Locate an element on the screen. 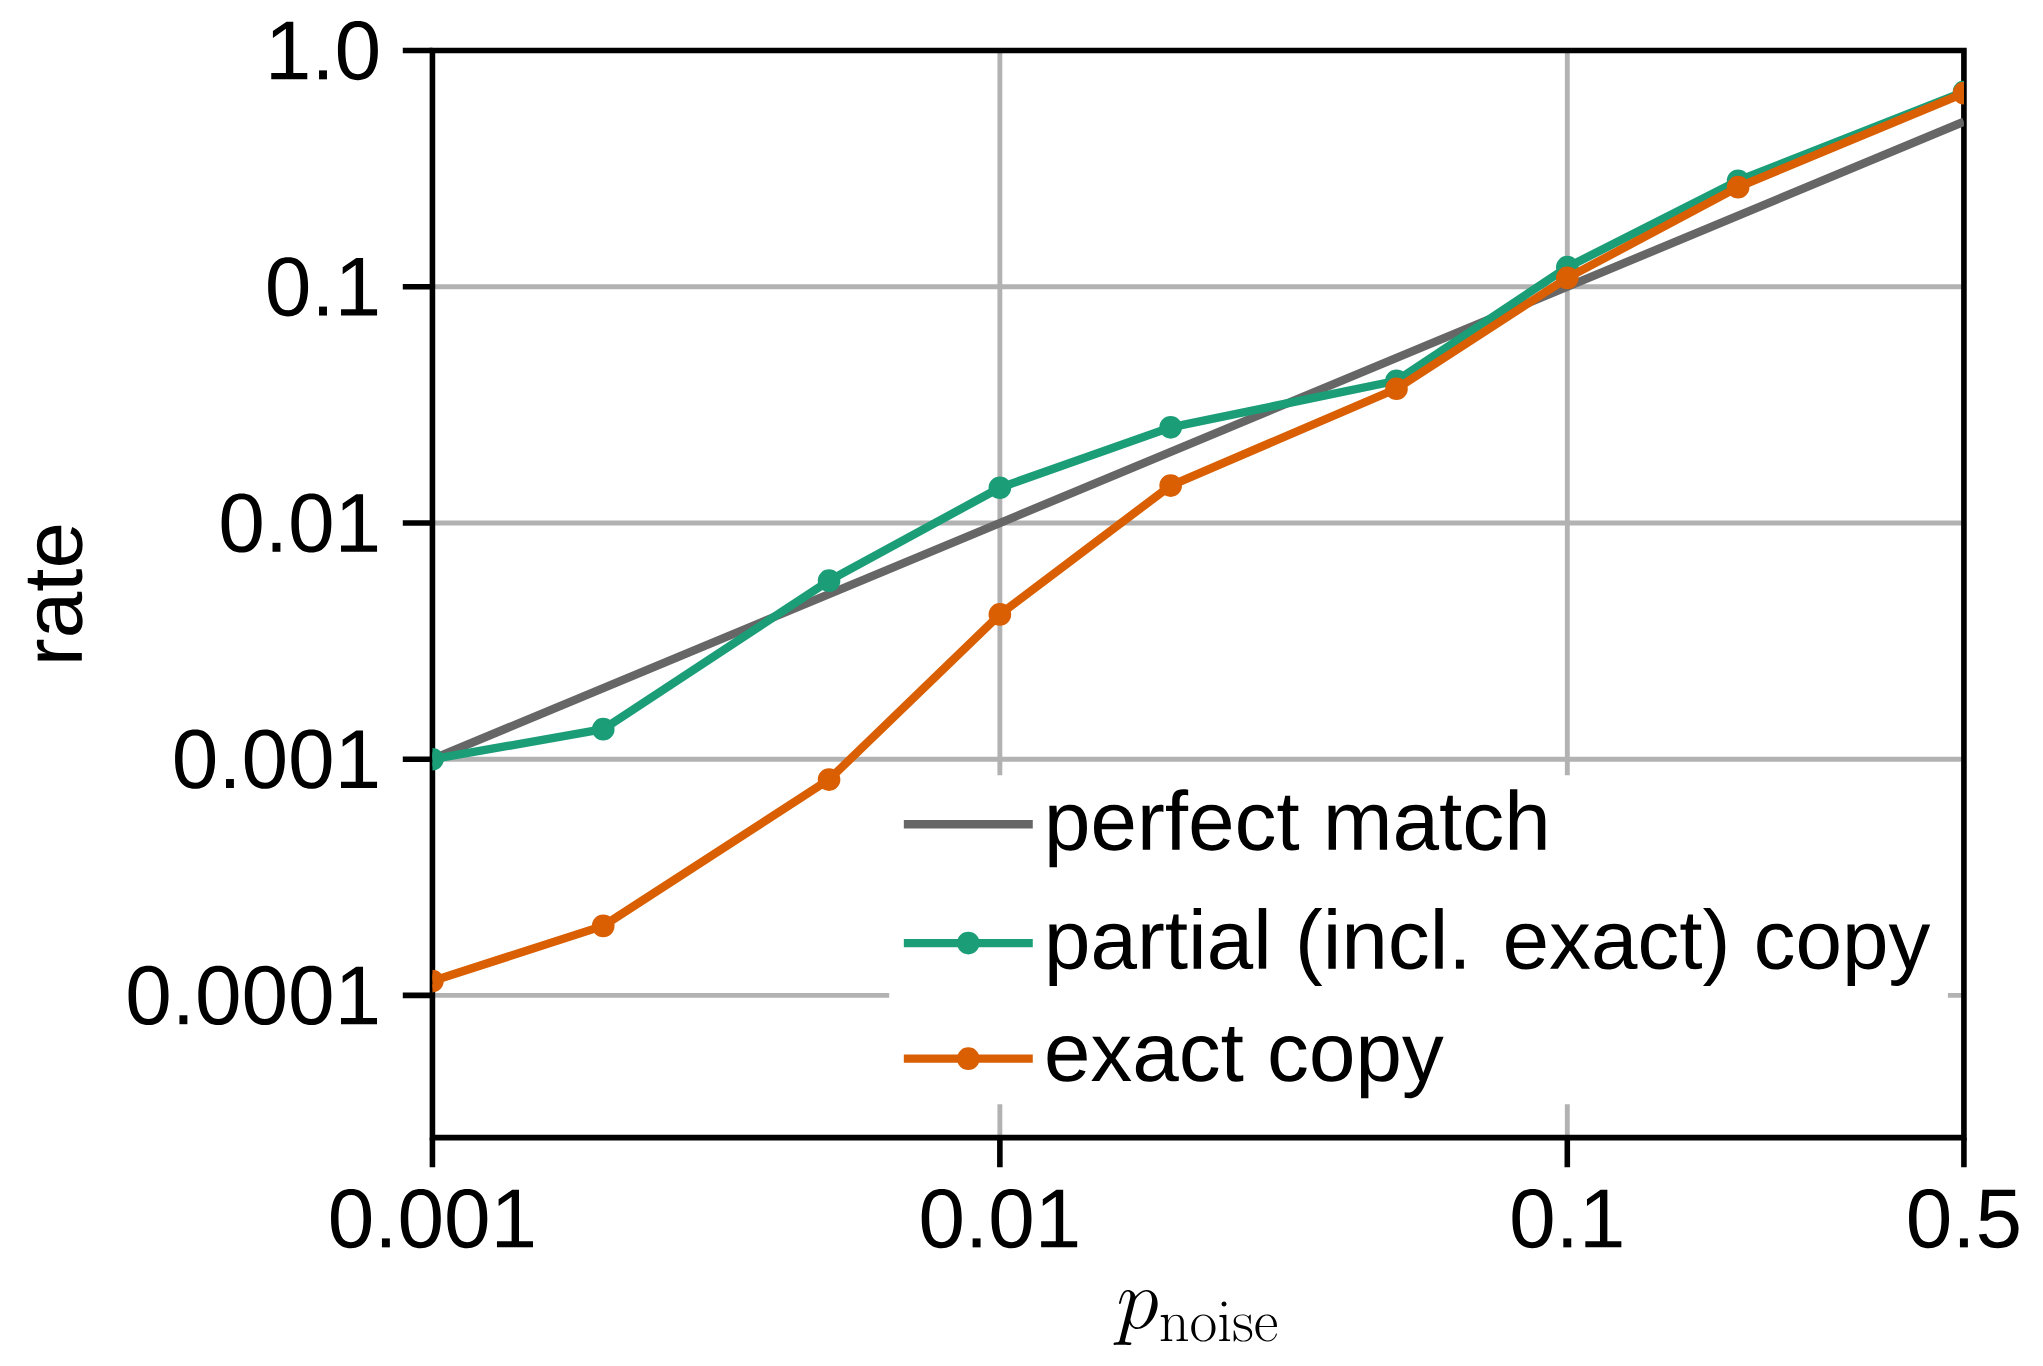 The height and width of the screenshot is (1366, 2043). legend-label: exact copy is located at coordinates (1245, 1062).